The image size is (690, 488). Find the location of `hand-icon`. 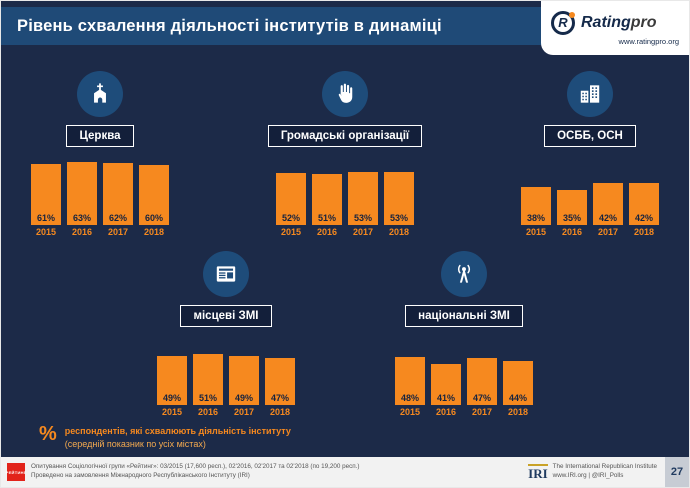

hand-icon is located at coordinates (344, 94).